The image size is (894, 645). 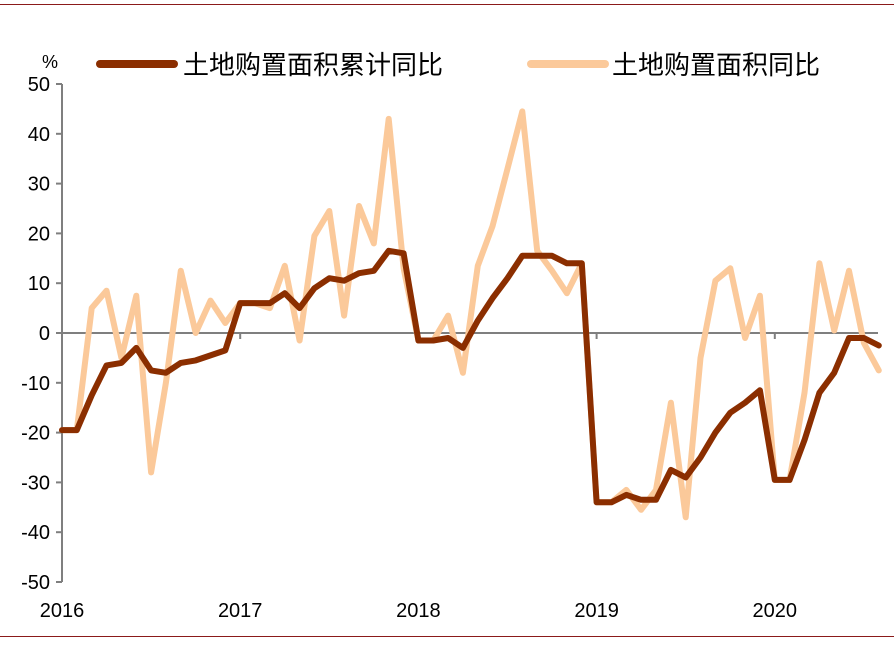 I want to click on y-axis: 50 40 30 20 10 0 -10 -20 -30 -40 -50, so click(x=42, y=334).